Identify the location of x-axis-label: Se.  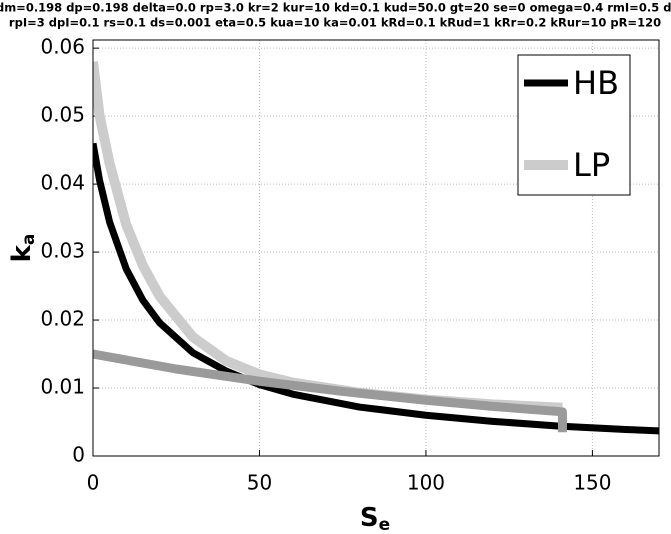
(375, 518).